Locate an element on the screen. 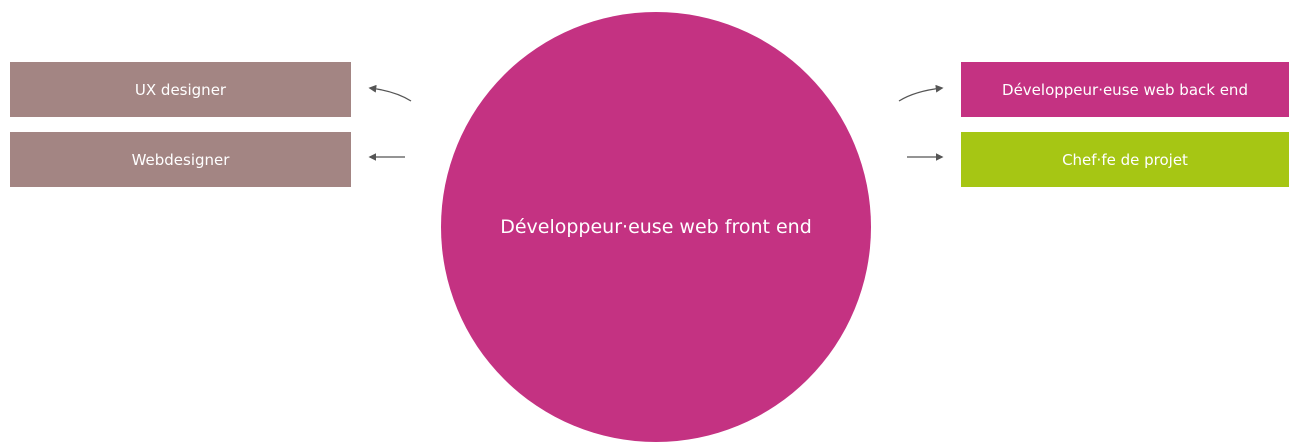 The width and height of the screenshot is (1289, 442). box-webdesigner: Webdesigner is located at coordinates (180, 159).